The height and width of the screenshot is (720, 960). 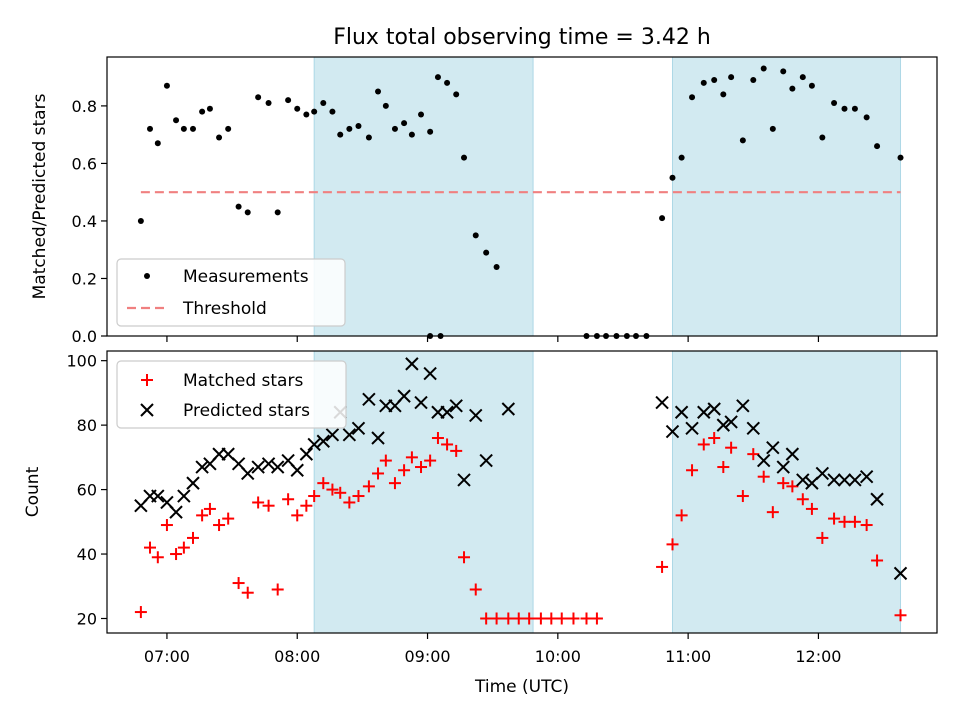 I want to click on x-tick-label: 11:00, so click(x=688, y=656).